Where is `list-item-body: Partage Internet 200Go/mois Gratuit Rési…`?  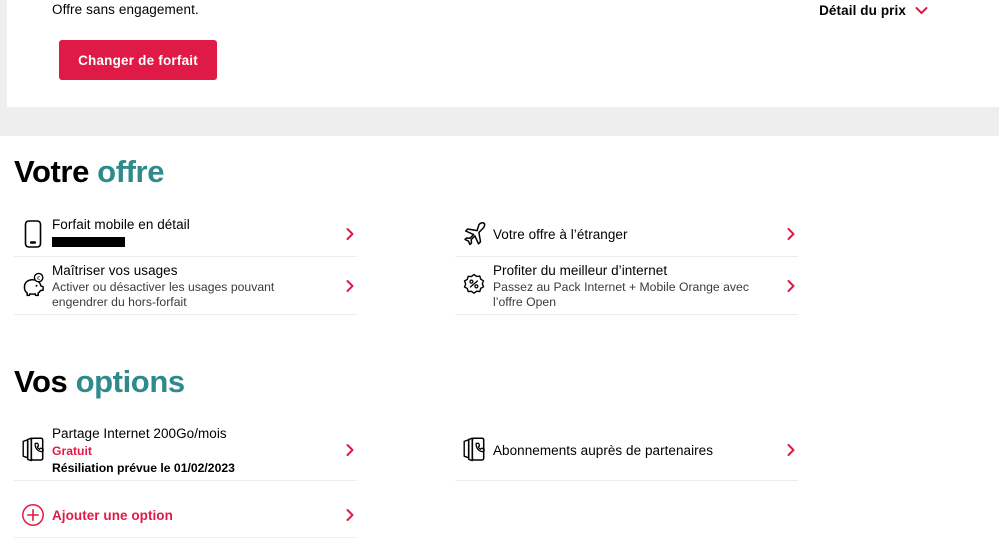
list-item-body: Partage Internet 200Go/mois Gratuit Rési… is located at coordinates (204, 450).